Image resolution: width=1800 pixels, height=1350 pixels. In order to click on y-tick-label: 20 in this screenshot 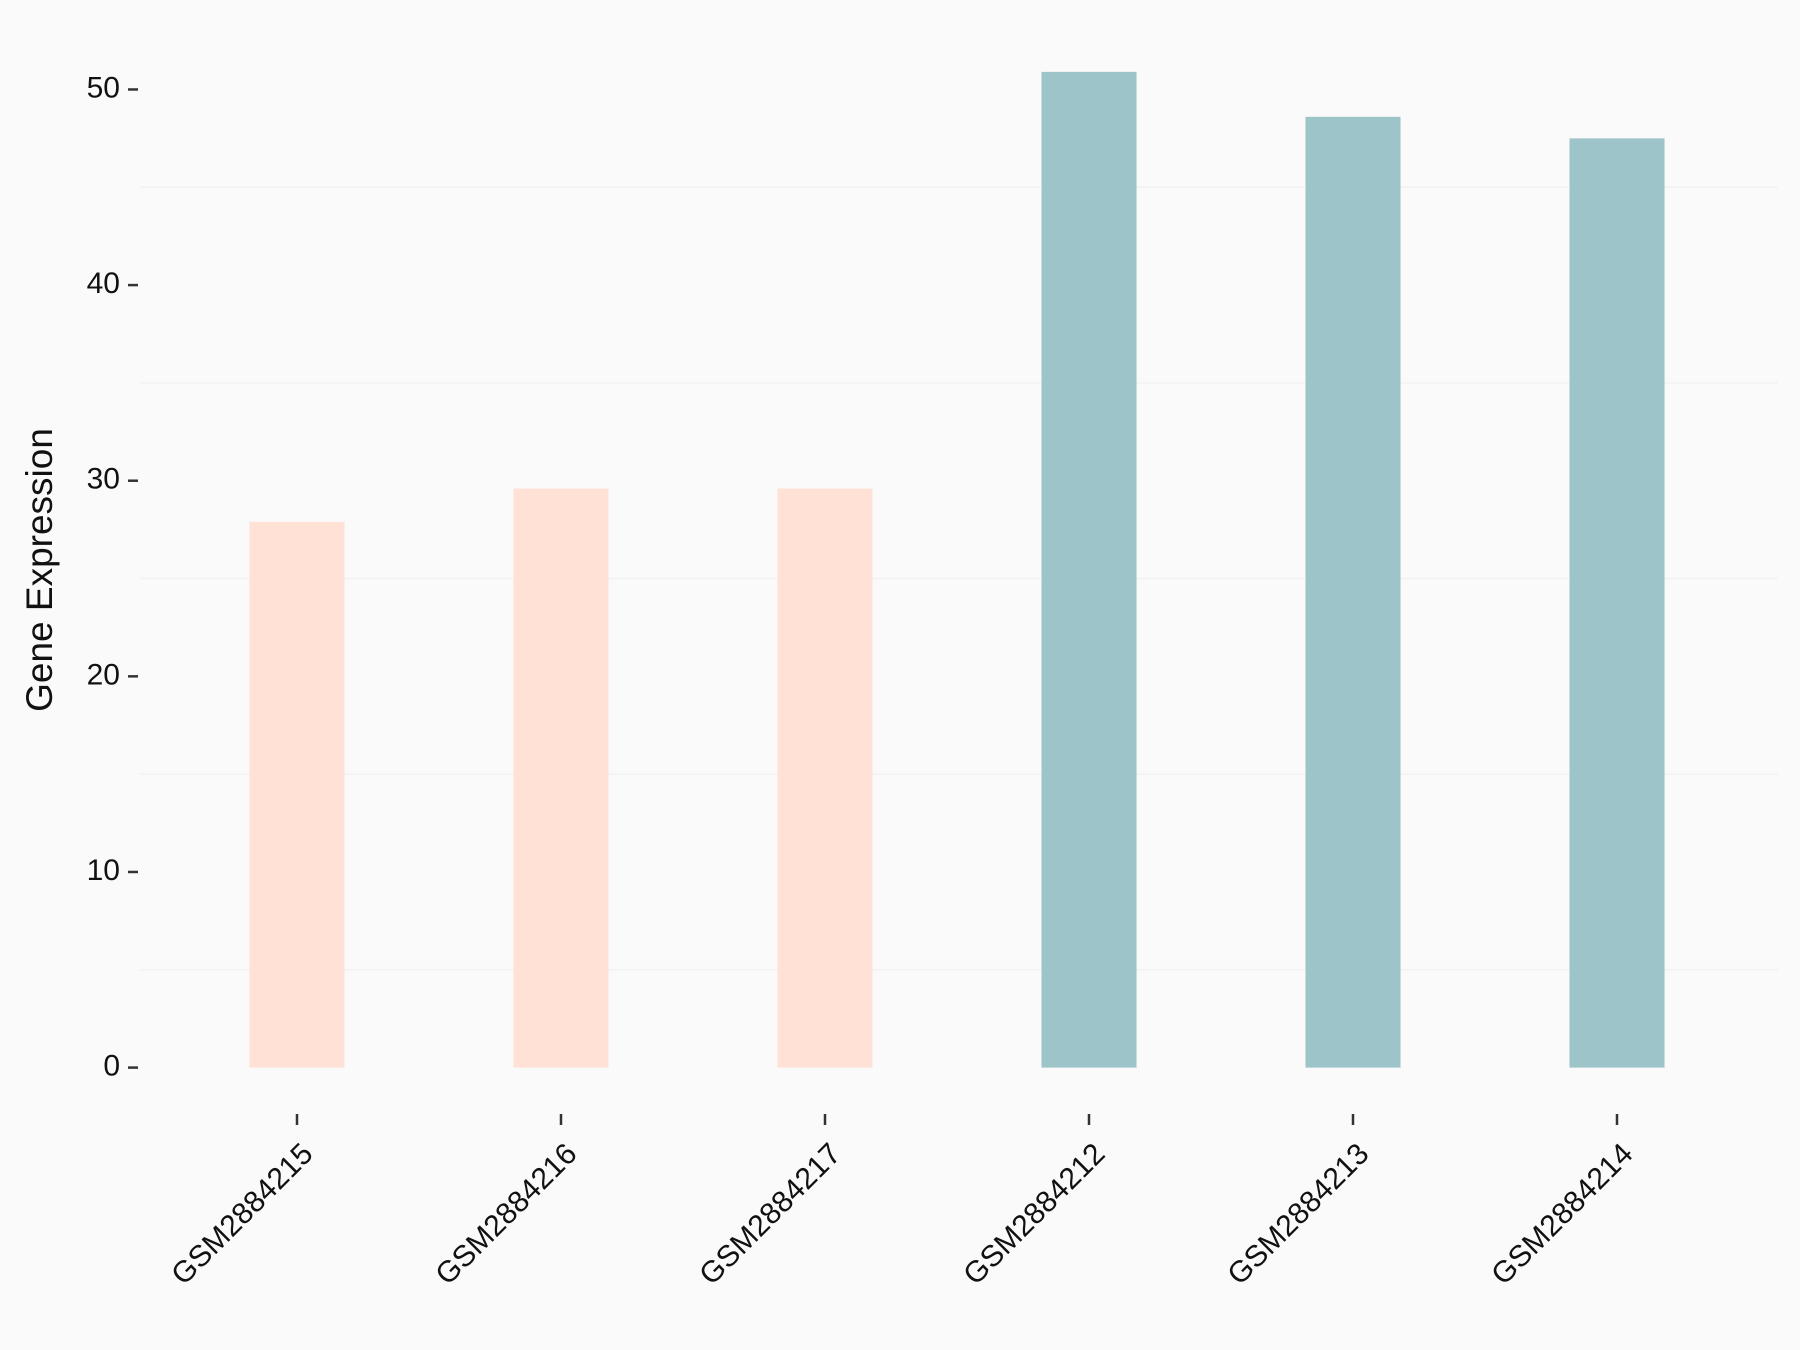, I will do `click(103, 674)`.